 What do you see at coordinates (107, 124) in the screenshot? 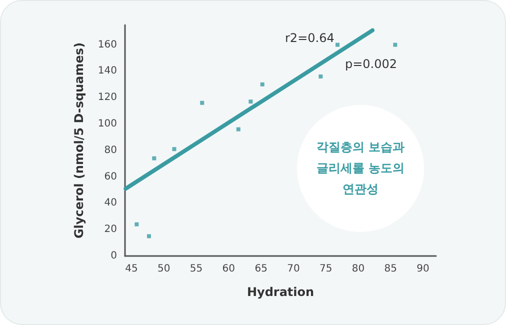
I see `y-tick-label: 100` at bounding box center [107, 124].